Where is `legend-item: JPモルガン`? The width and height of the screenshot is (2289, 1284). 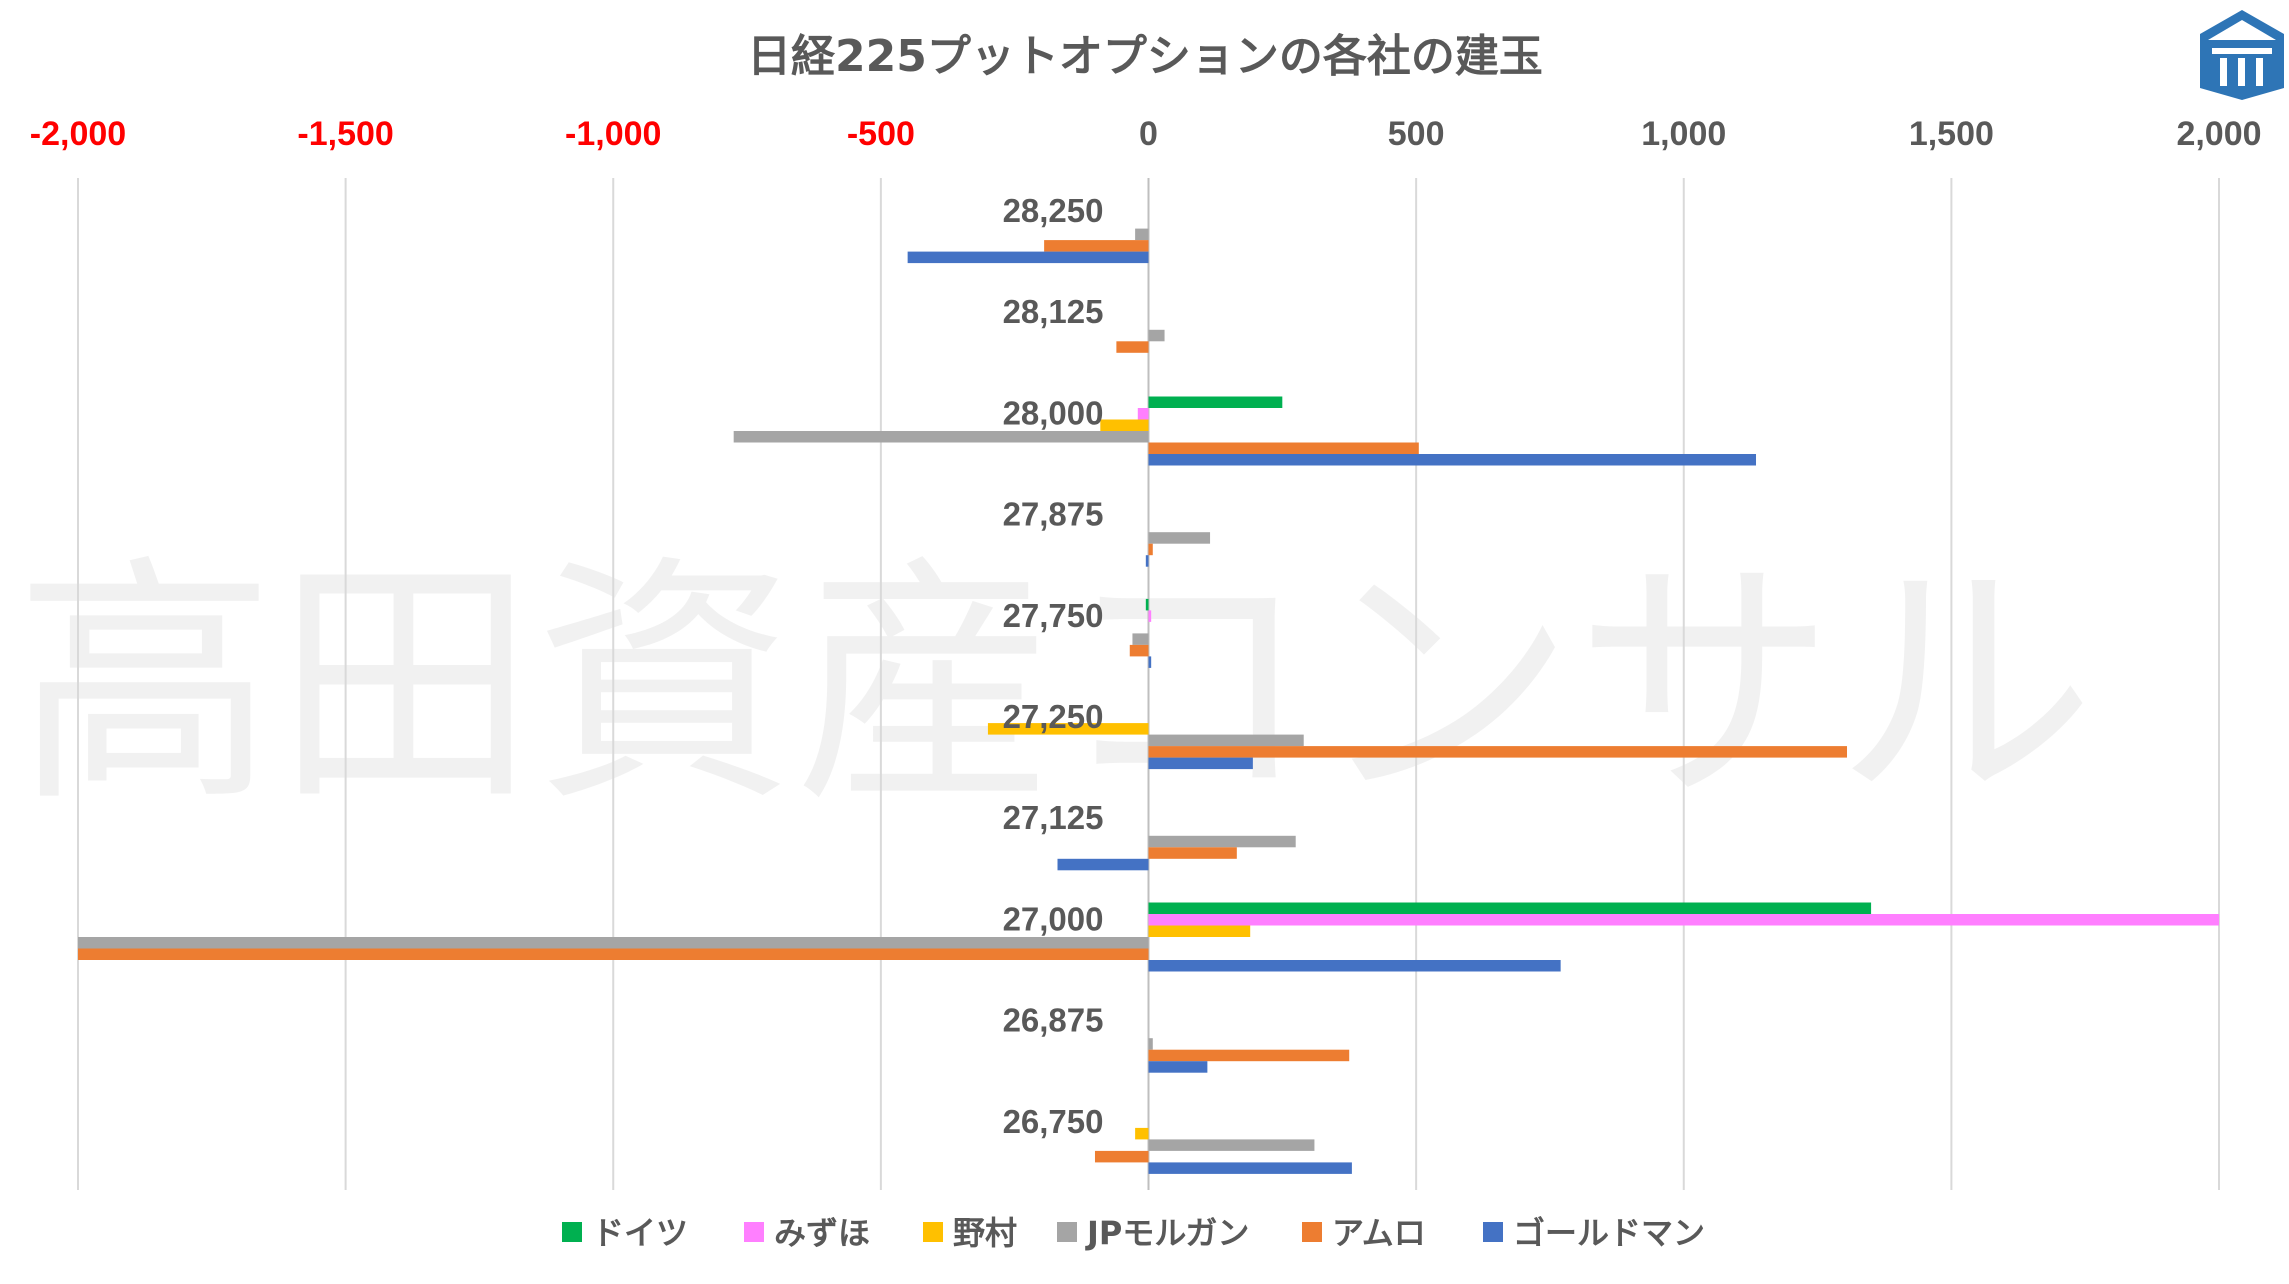
legend-item: JPモルガン is located at coordinates (1167, 1233).